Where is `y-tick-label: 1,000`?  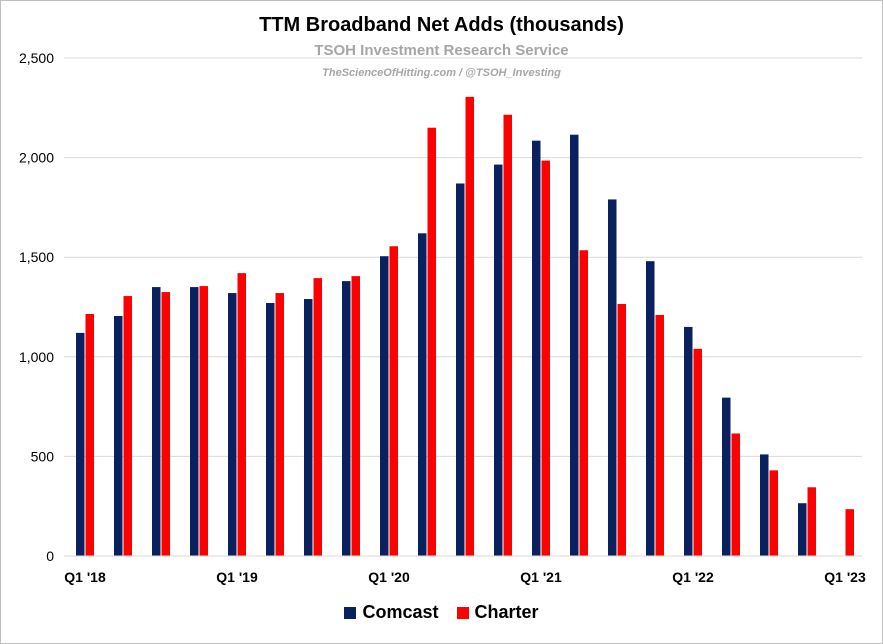 y-tick-label: 1,000 is located at coordinates (36, 357).